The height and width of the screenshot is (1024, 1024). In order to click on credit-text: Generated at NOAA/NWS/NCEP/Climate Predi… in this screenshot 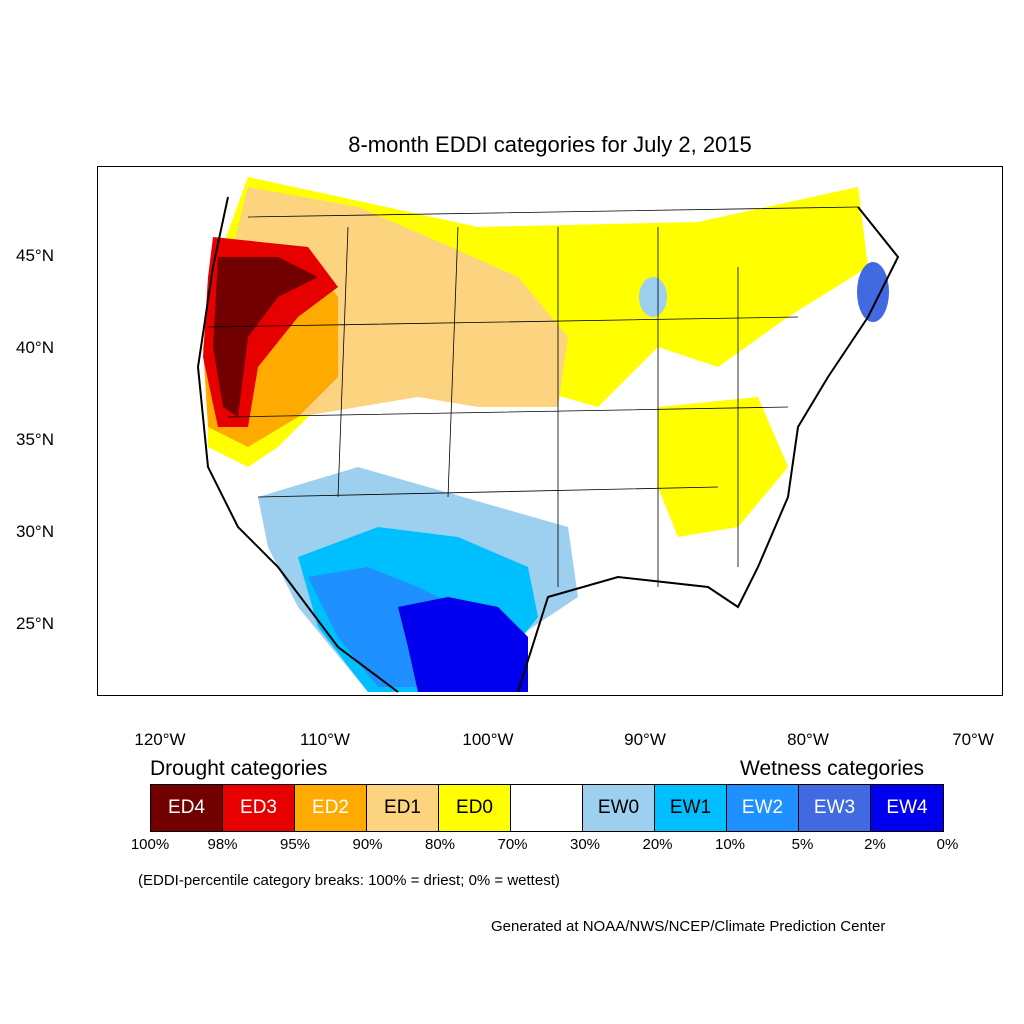, I will do `click(688, 926)`.